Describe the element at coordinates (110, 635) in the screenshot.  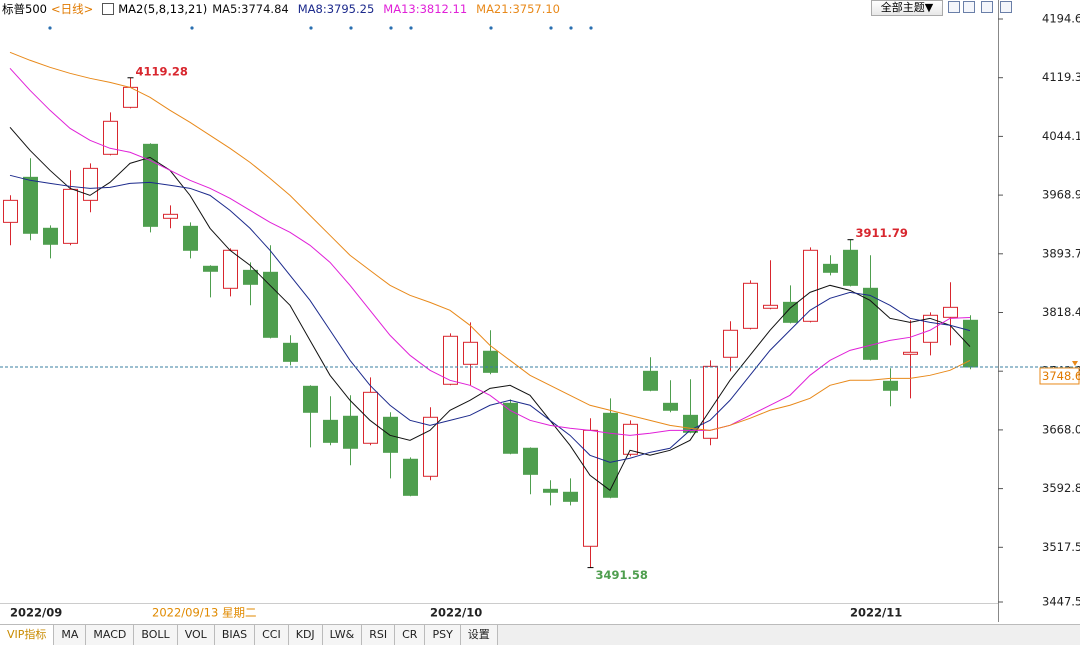
I see `indicator-tab: MACD` at that location.